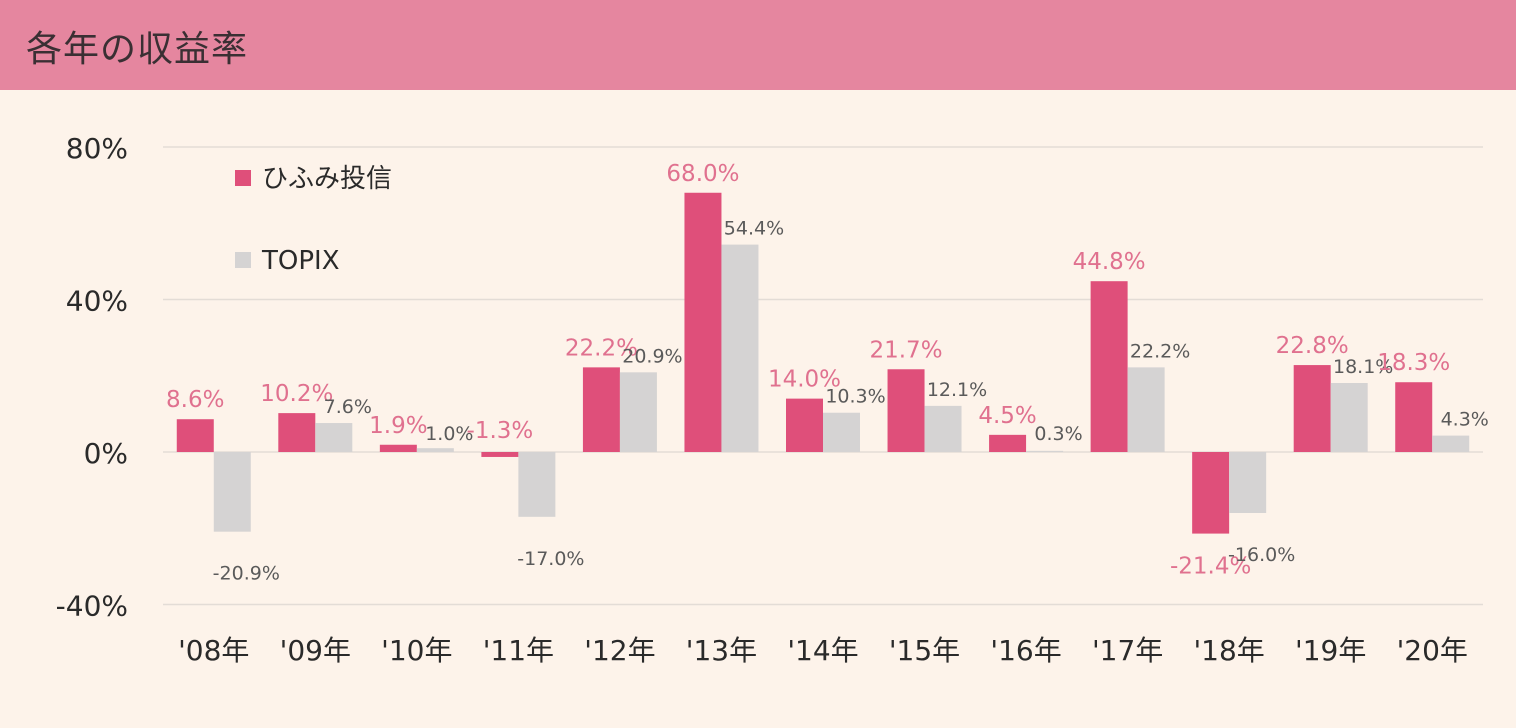 The width and height of the screenshot is (1516, 728). Describe the element at coordinates (92, 377) in the screenshot. I see `y-tick-labels: 80% 40% 0% -40%` at that location.